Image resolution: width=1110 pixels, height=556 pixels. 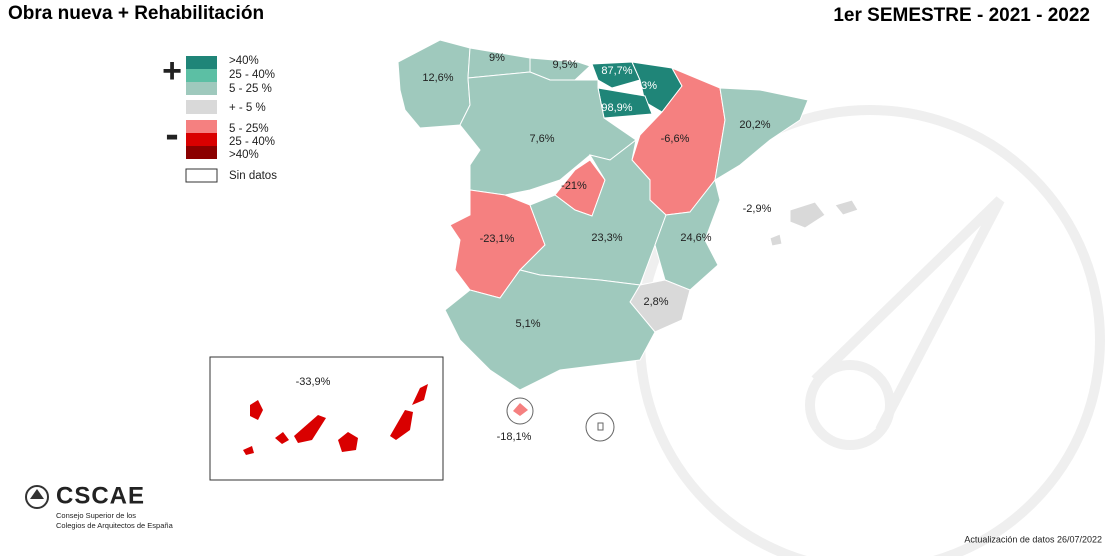 I want to click on region-label: 5,1%, so click(x=527, y=324).